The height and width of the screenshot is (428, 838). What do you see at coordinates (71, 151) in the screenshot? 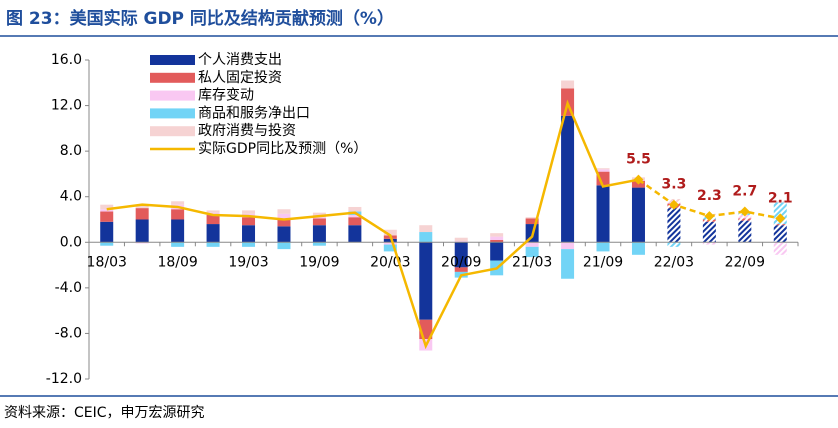
I see `y-tick-label: 8.0` at bounding box center [71, 151].